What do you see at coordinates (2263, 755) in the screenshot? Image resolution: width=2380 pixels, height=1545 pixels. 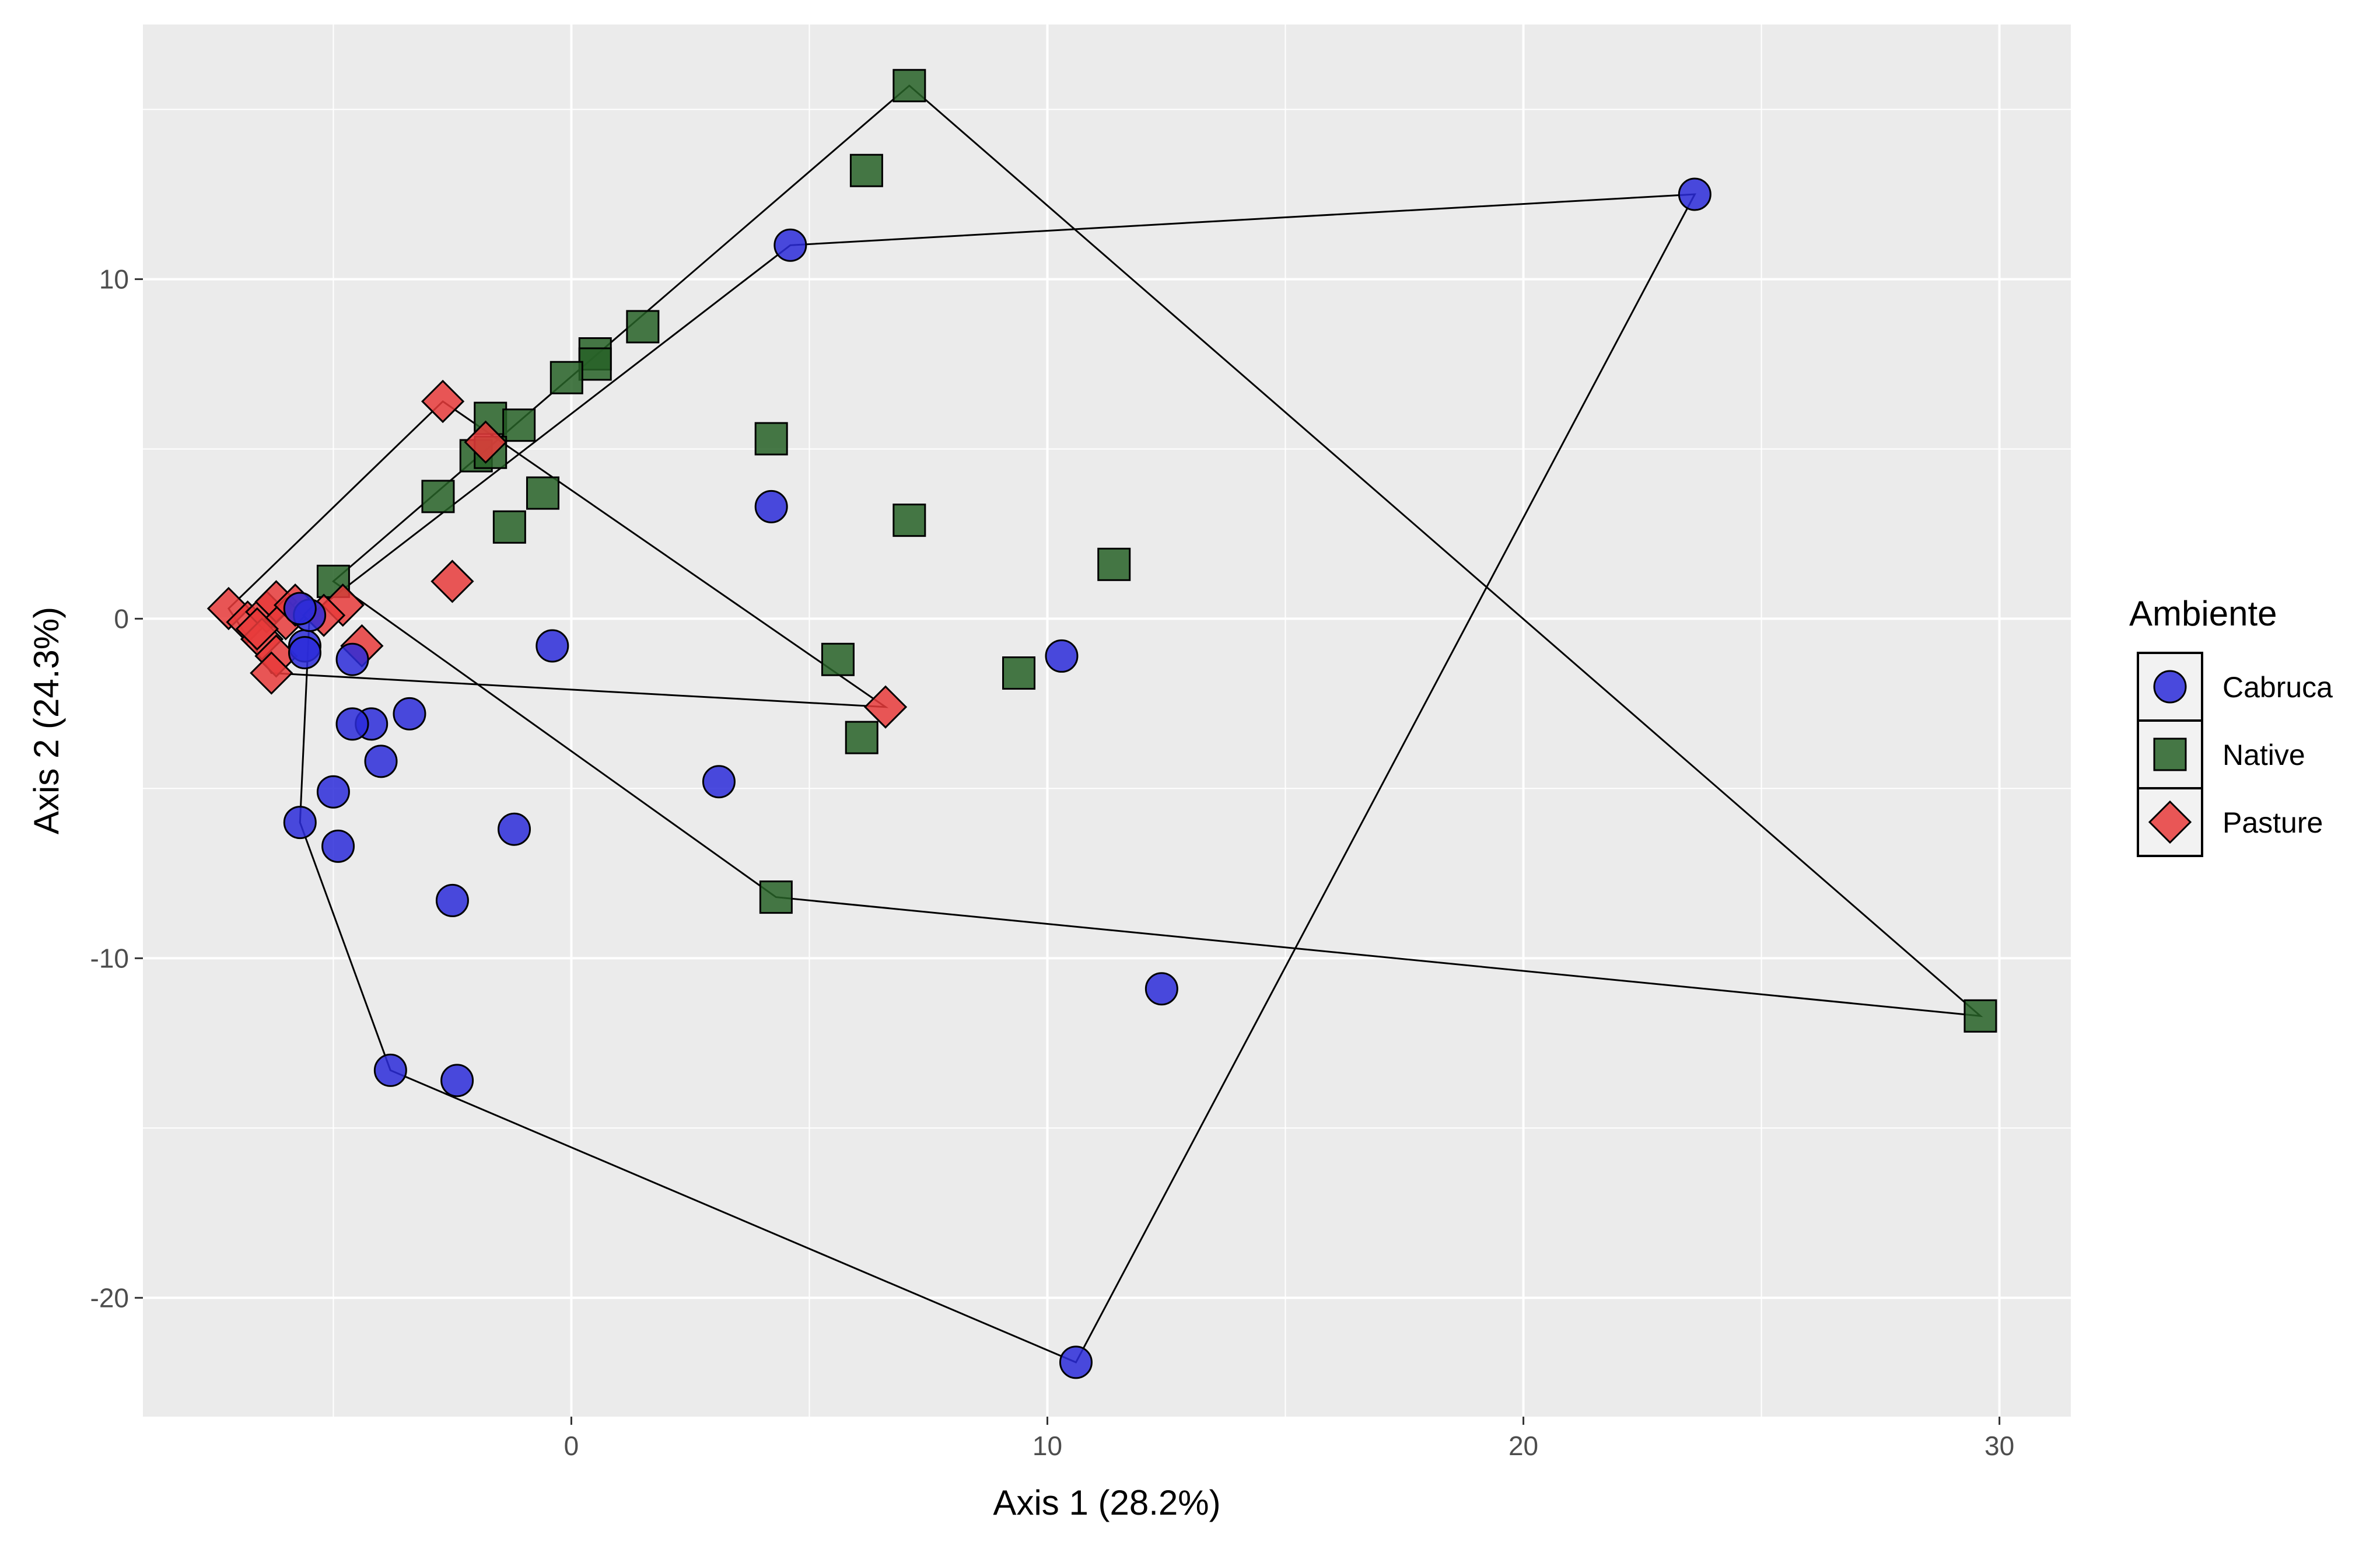 I see `legend-label-native: Native` at bounding box center [2263, 755].